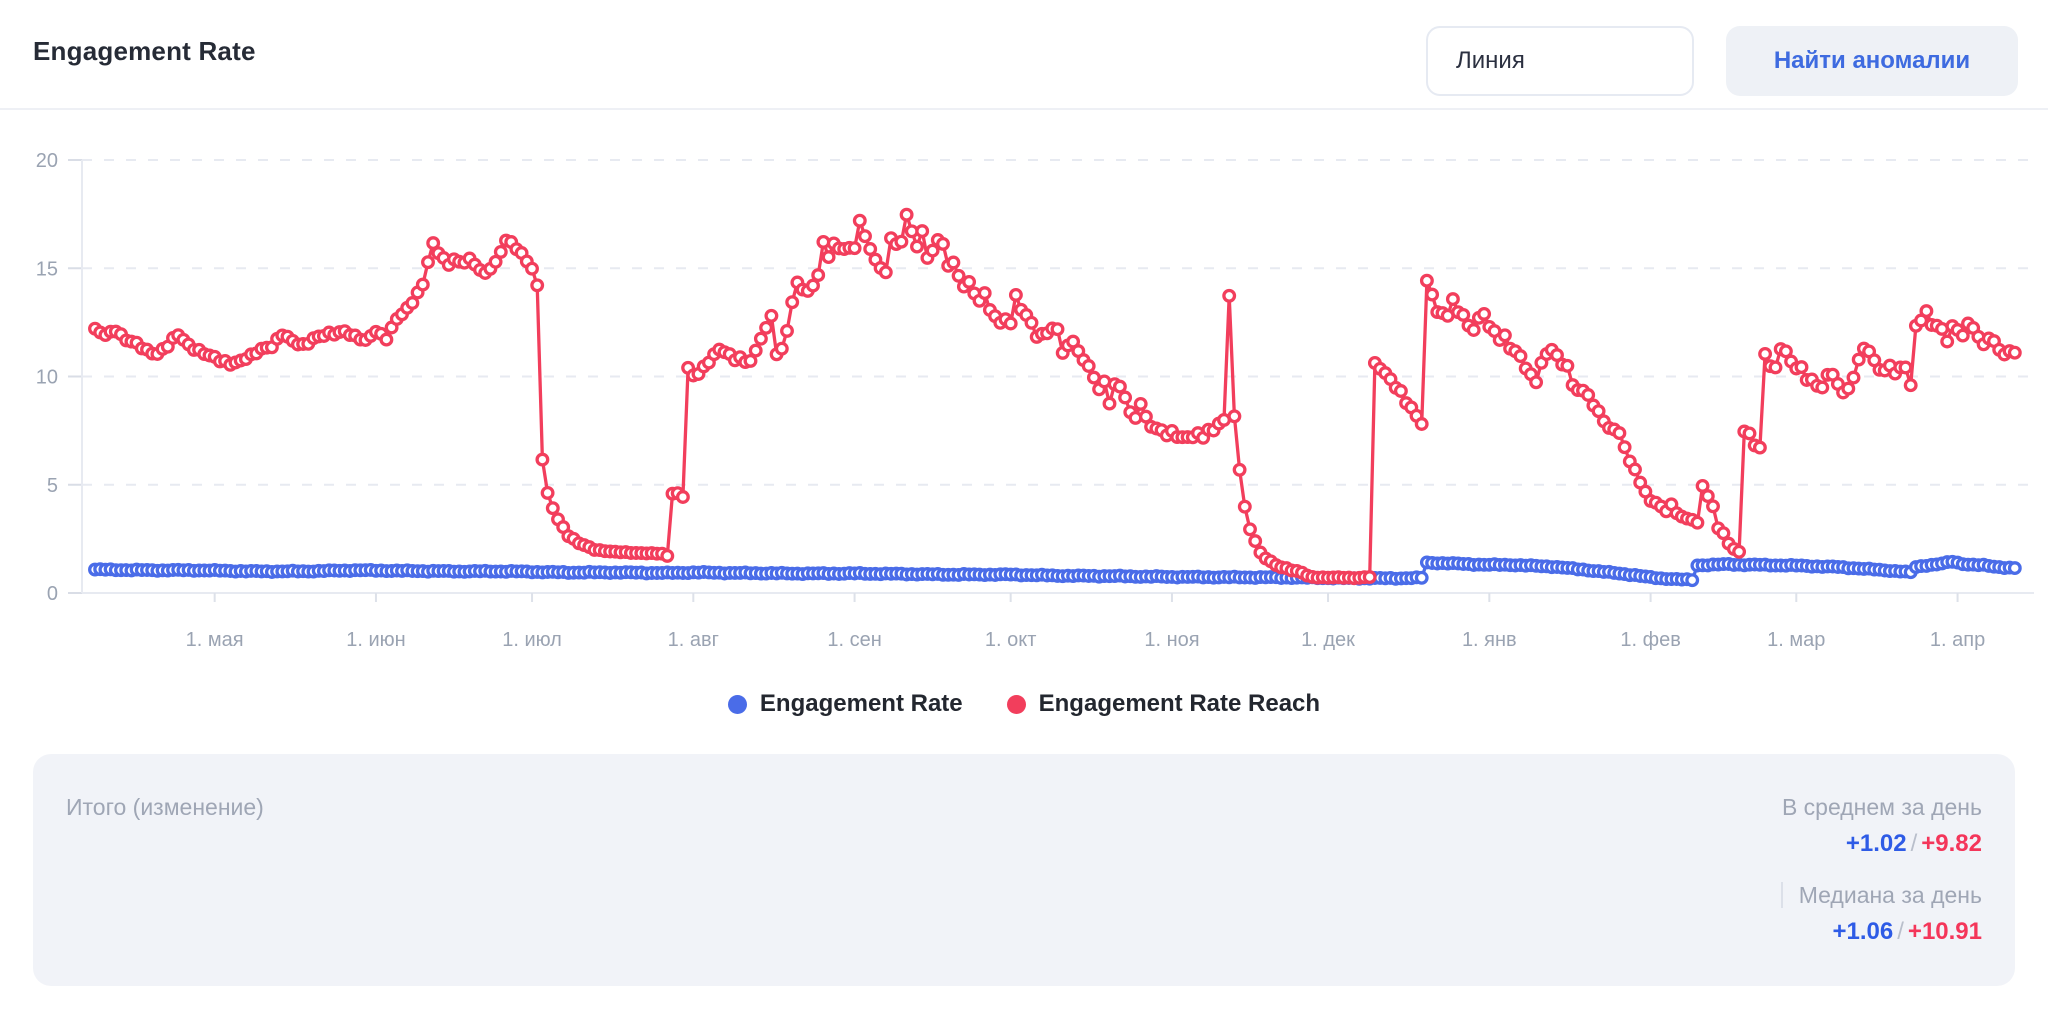 The image size is (2048, 1016). I want to click on svg-text: 1. апр, so click(1957, 640).